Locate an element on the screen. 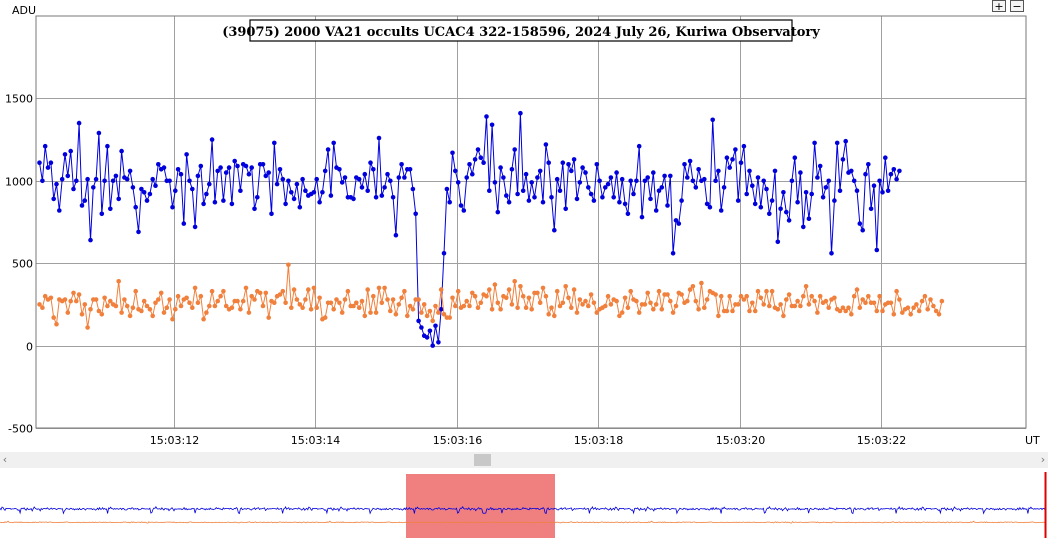 Image resolution: width=1048 pixels, height=541 pixels. scroll-left-arrow-icon: ‹ is located at coordinates (5, 459).